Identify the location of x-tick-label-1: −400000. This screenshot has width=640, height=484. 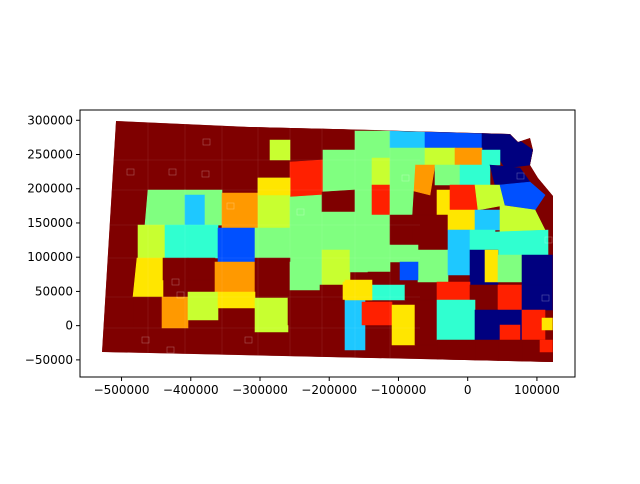
(191, 390).